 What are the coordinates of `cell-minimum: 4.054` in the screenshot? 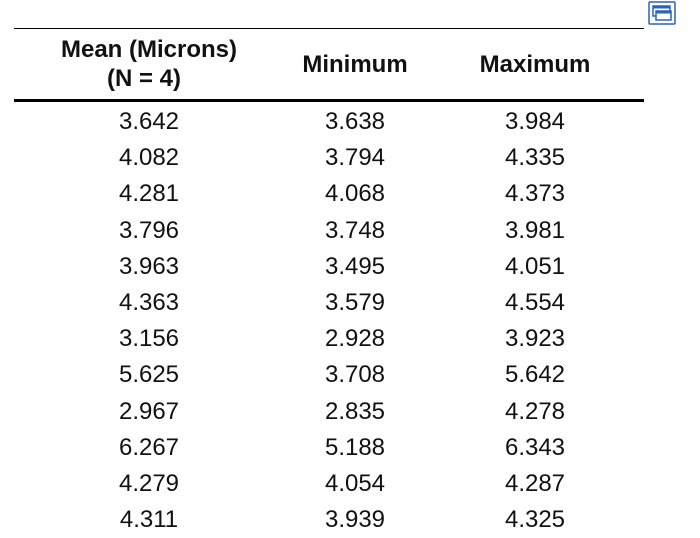 It's located at (355, 483).